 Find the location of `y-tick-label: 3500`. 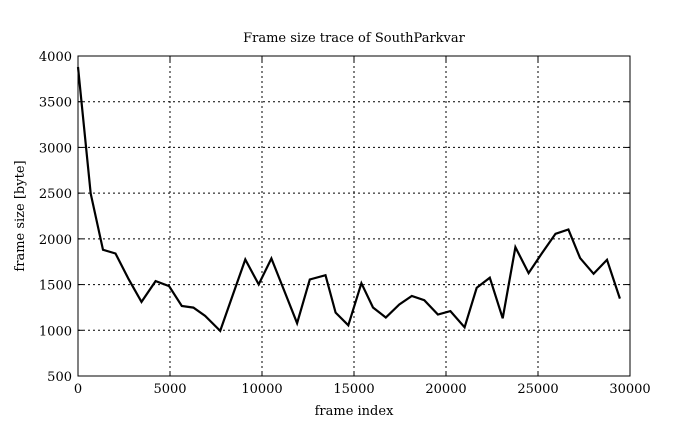

y-tick-label: 3500 is located at coordinates (55, 103).